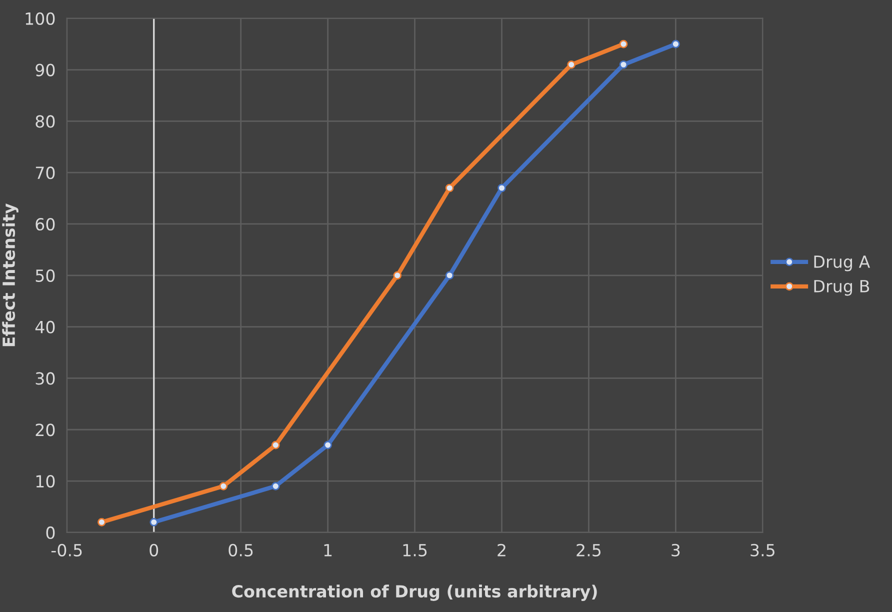 This screenshot has height=612, width=892. What do you see at coordinates (45, 275) in the screenshot?
I see `y-tick-label: 50` at bounding box center [45, 275].